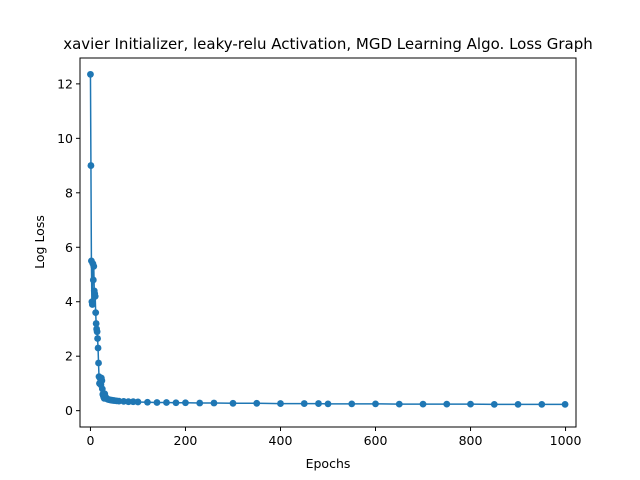 This screenshot has height=480, width=640. Describe the element at coordinates (334, 437) in the screenshot. I see `x-axis: 0 200 400 600 800 1000` at that location.